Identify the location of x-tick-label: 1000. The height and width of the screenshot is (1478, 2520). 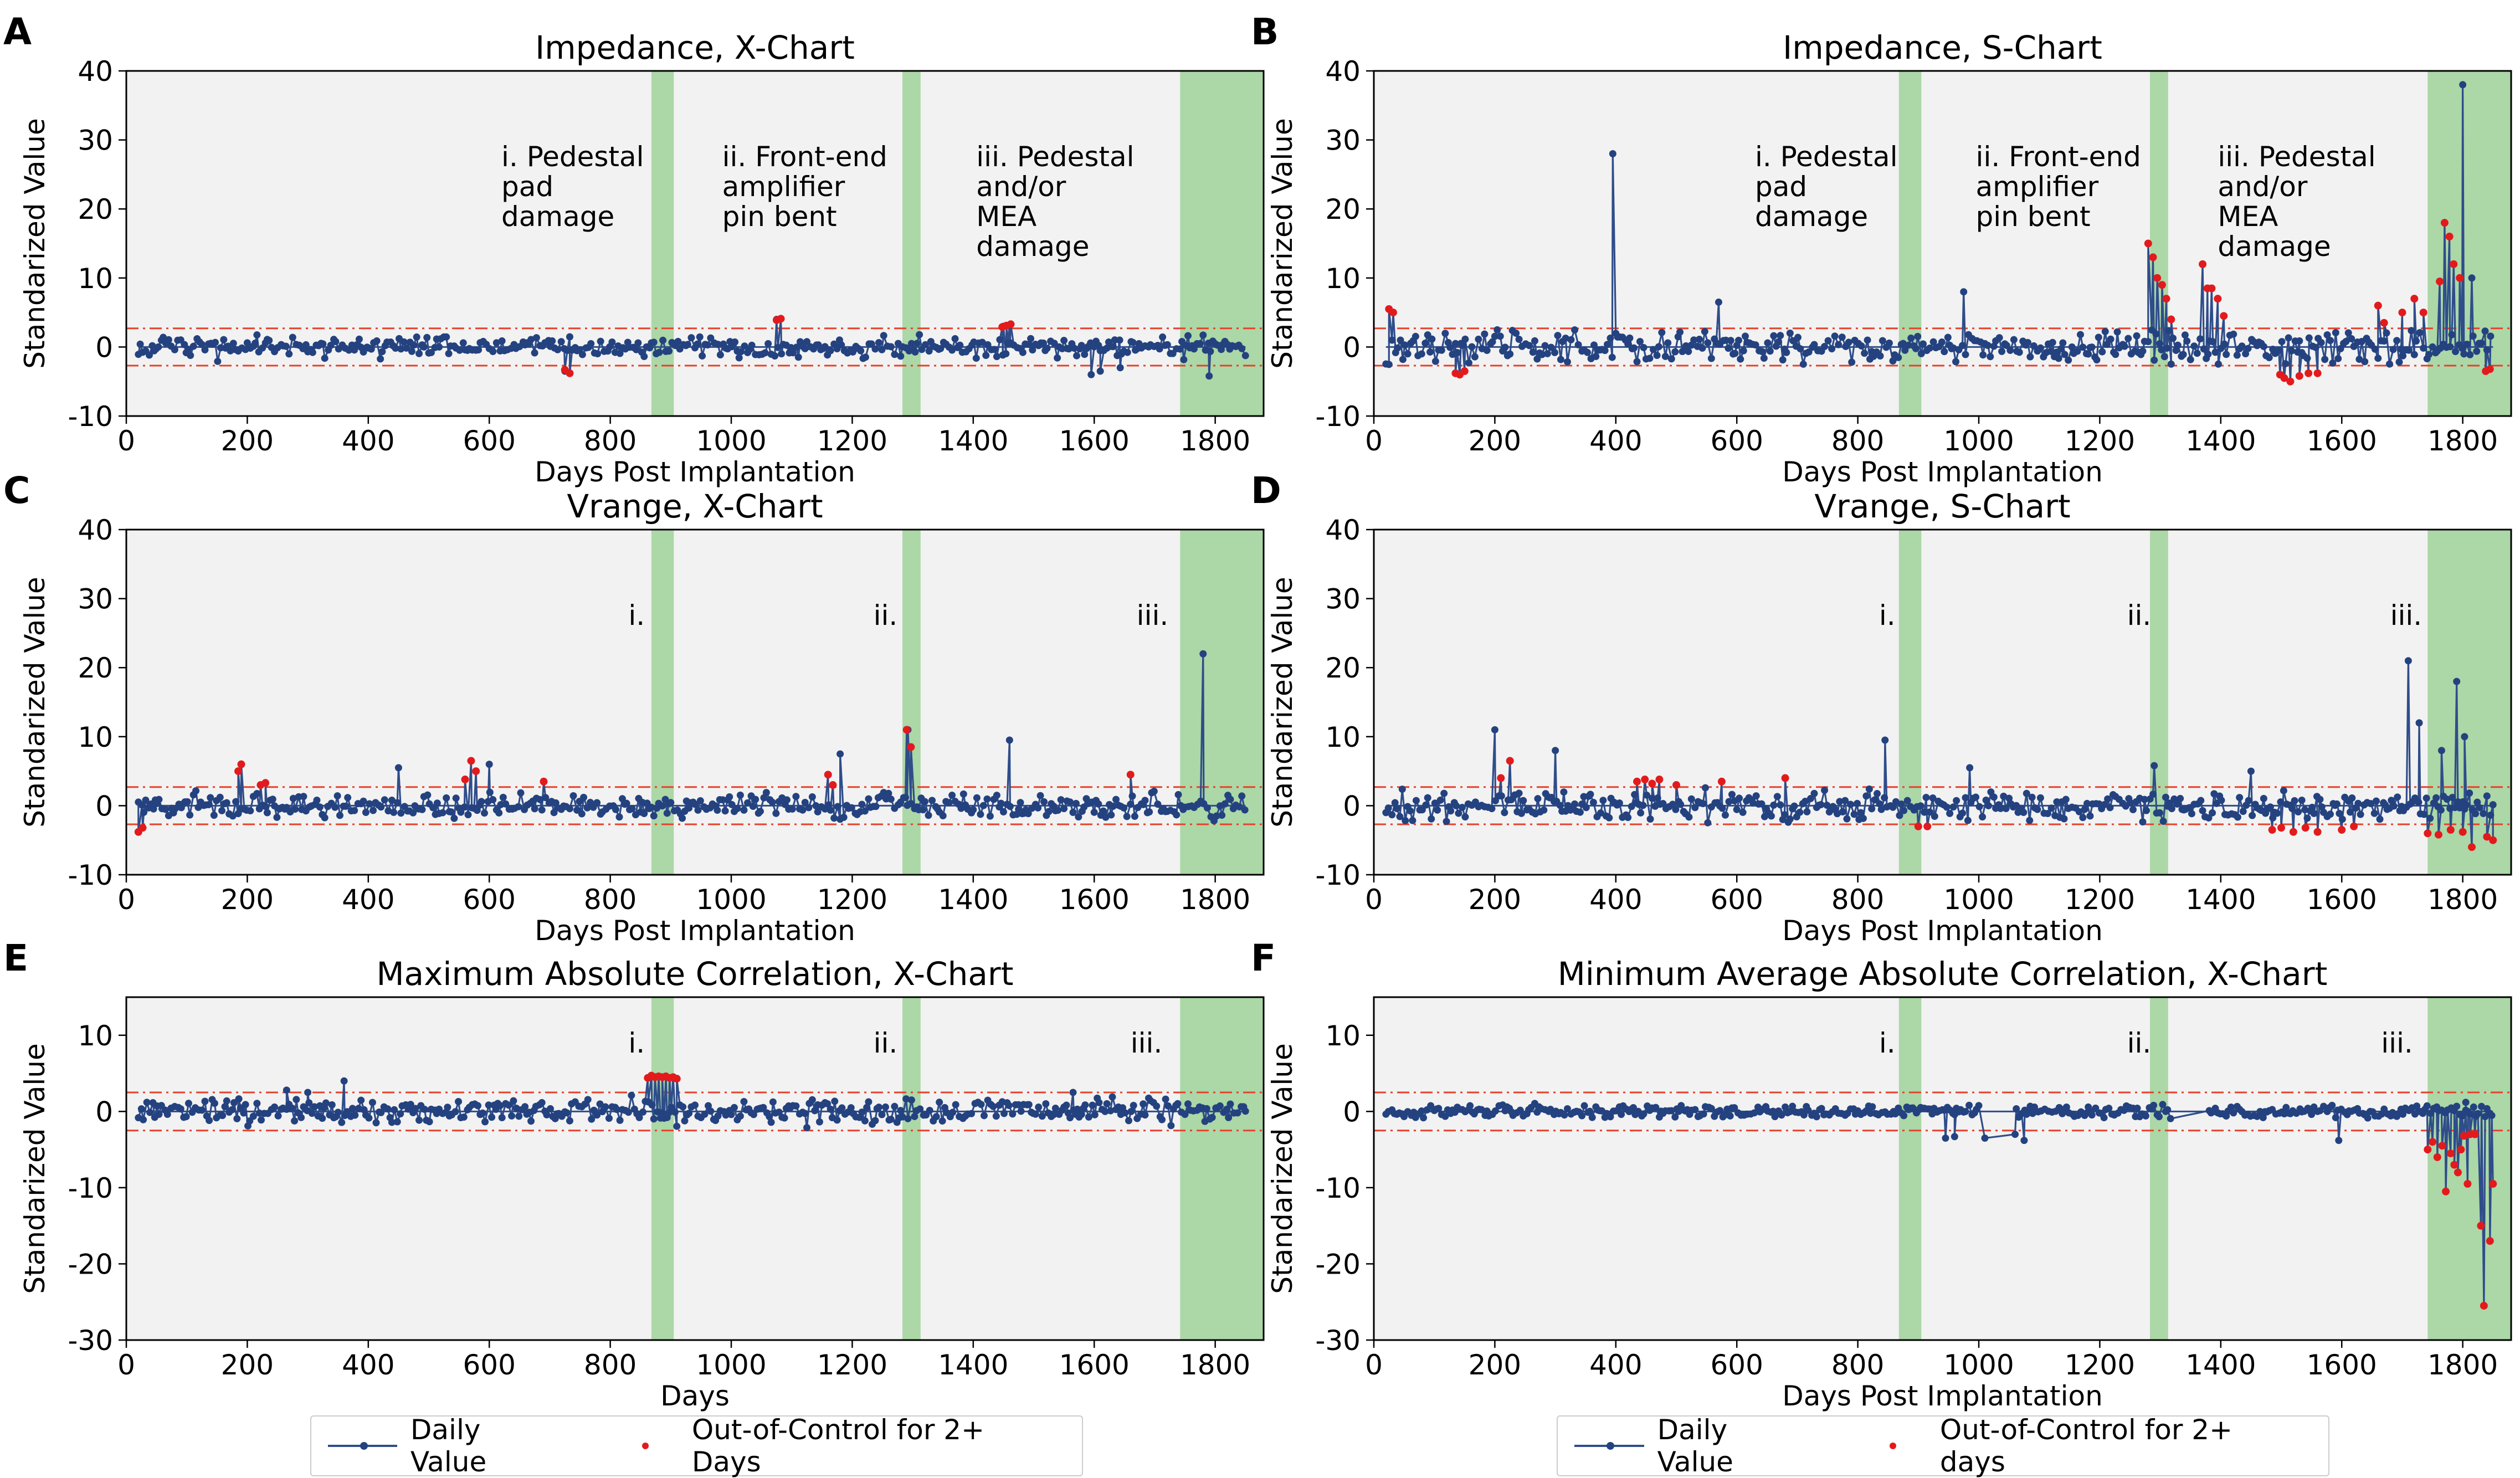
(731, 1365).